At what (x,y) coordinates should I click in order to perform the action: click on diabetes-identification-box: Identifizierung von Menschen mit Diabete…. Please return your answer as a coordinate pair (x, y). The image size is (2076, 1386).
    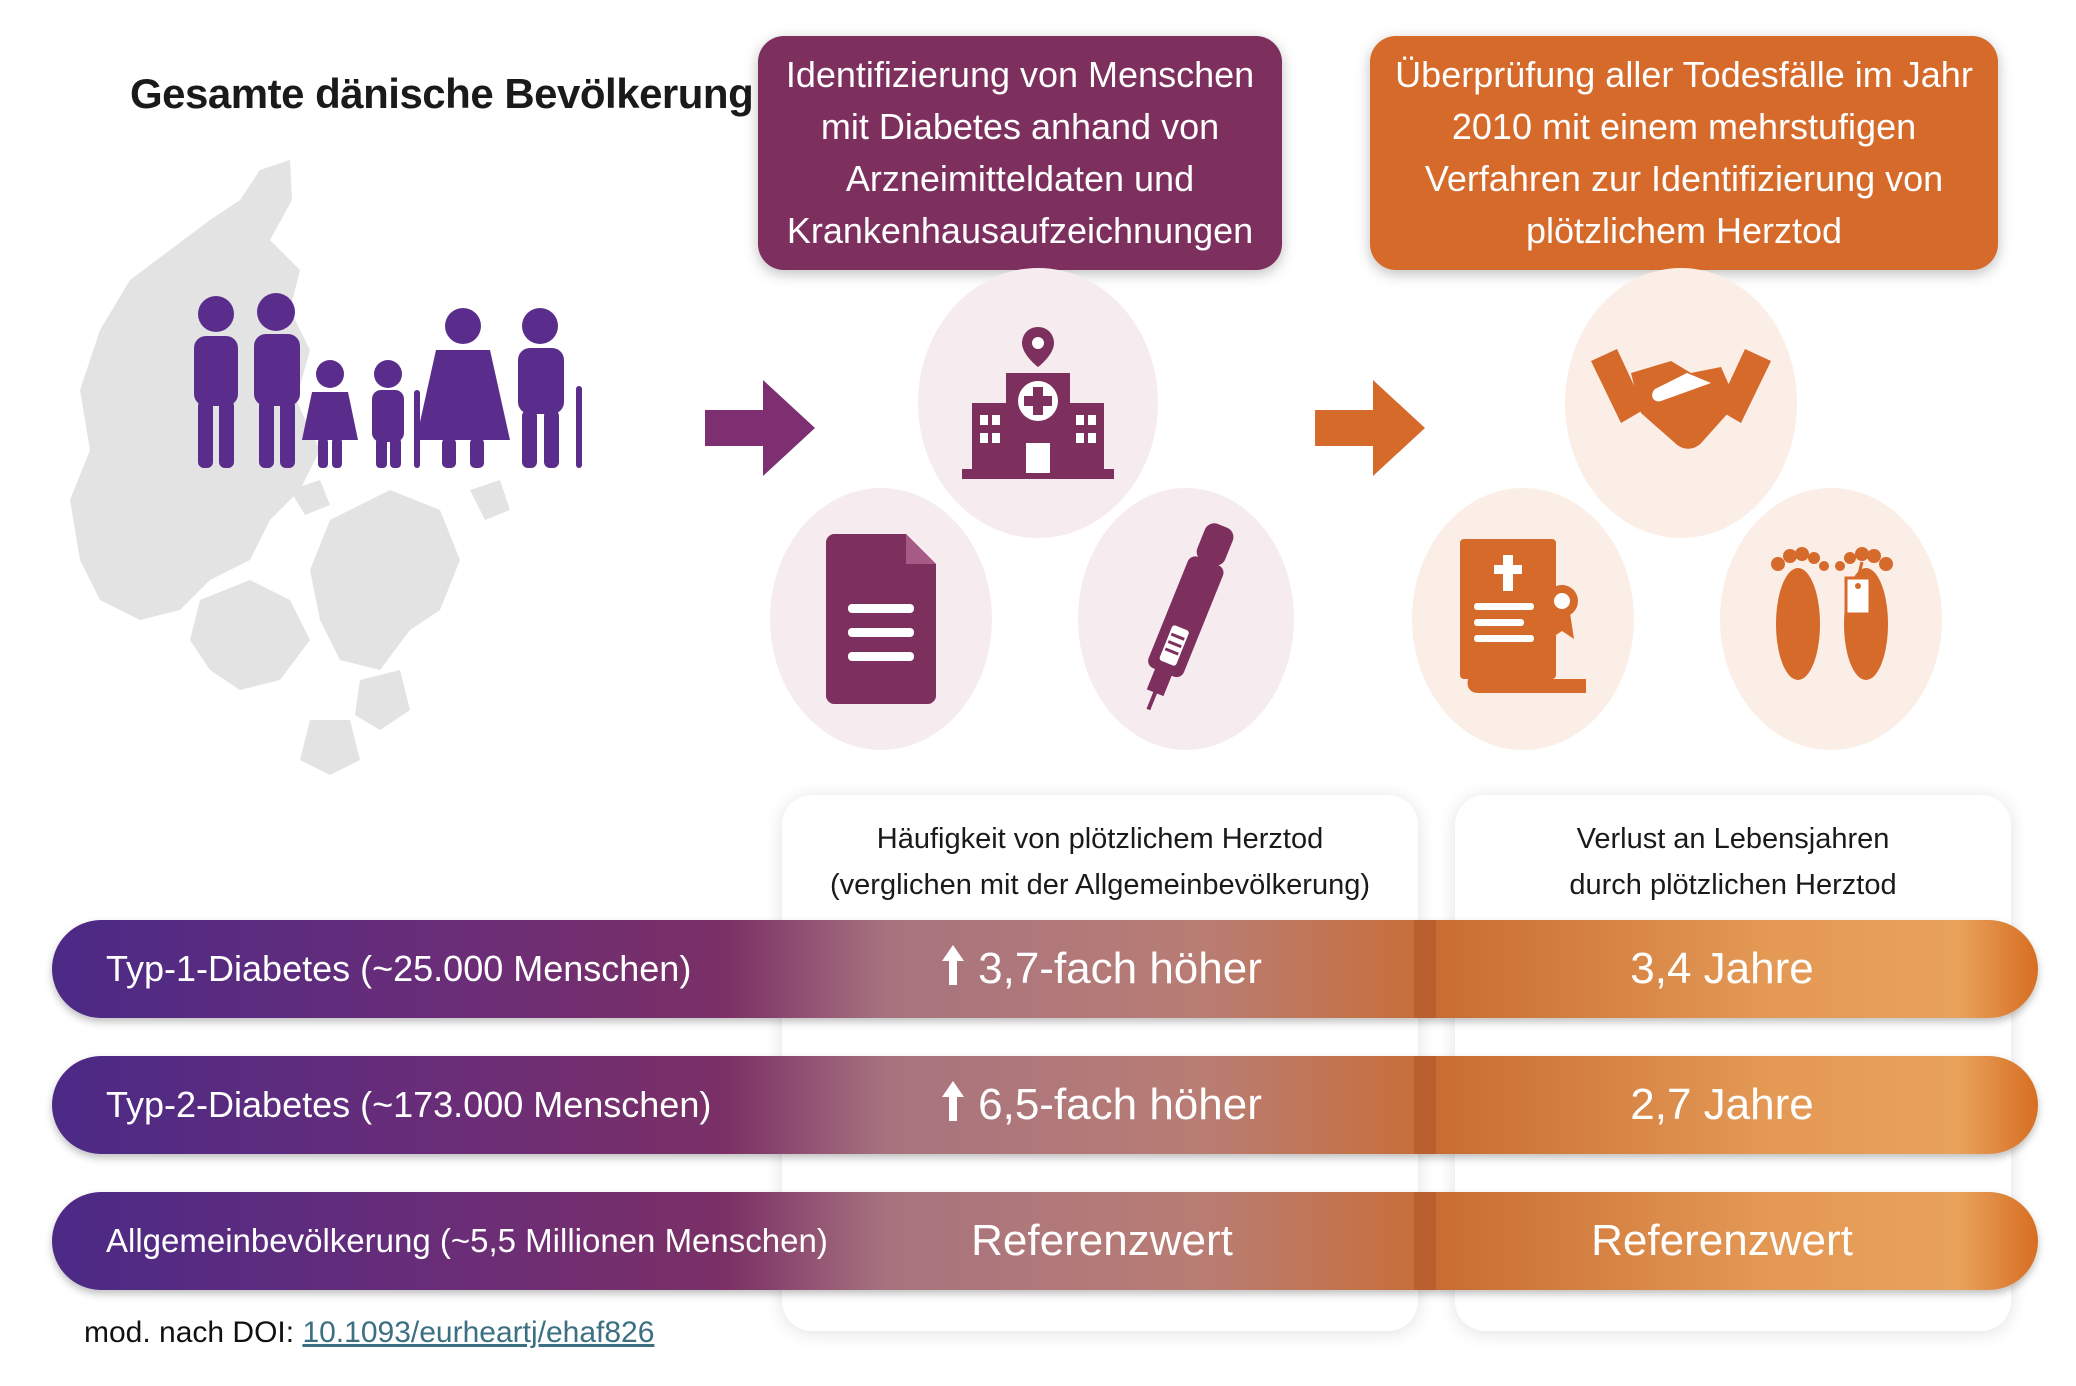
    Looking at the image, I should click on (1020, 153).